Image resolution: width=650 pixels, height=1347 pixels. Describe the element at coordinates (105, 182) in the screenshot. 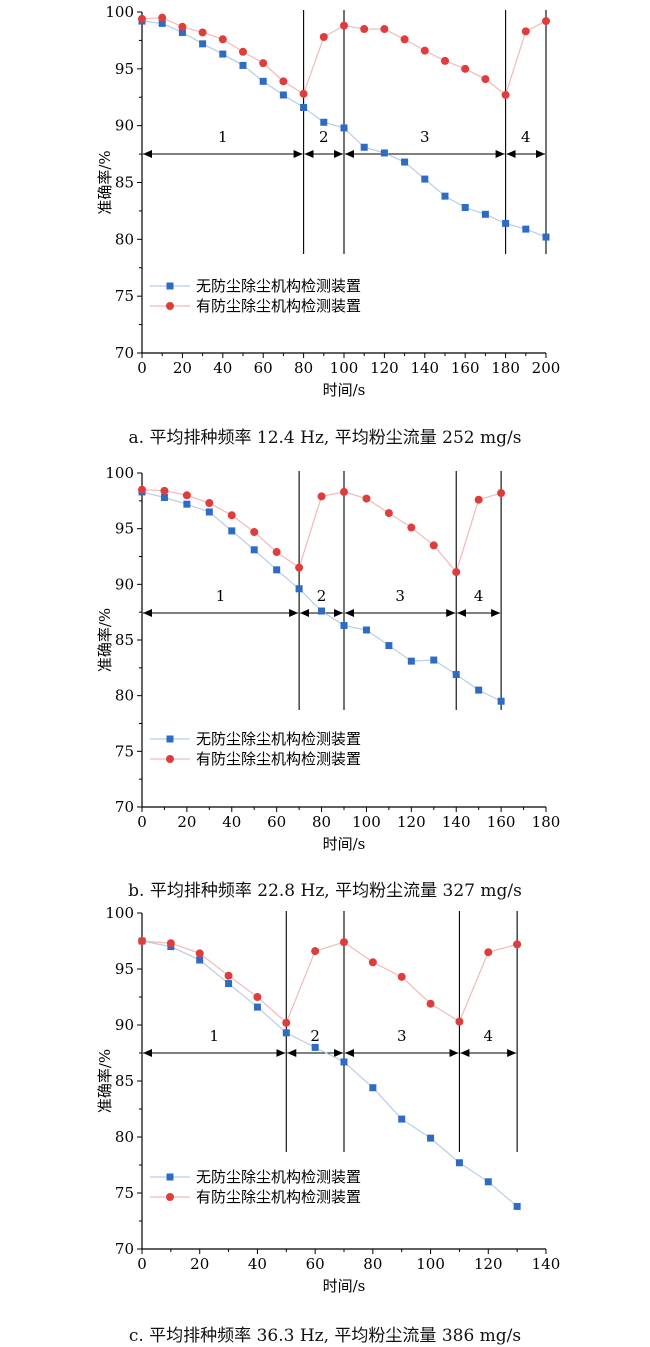

I see `chart-a-y-axis-label: 准确率/%` at that location.